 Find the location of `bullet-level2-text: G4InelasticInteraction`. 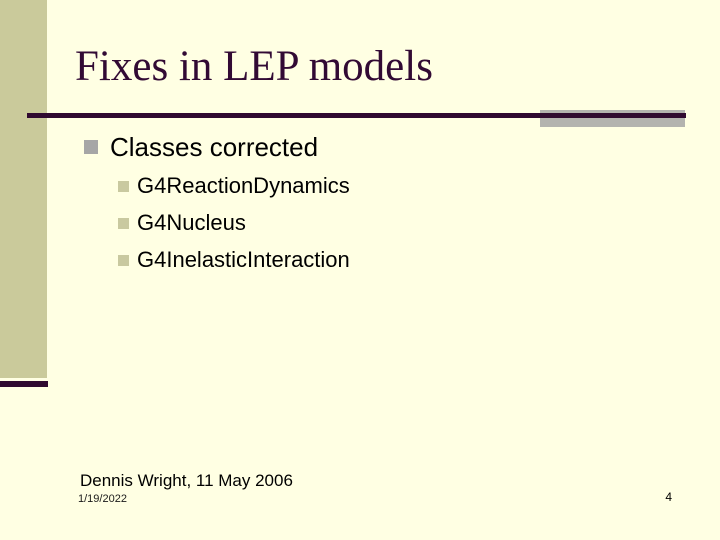

bullet-level2-text: G4InelasticInteraction is located at coordinates (243, 259).